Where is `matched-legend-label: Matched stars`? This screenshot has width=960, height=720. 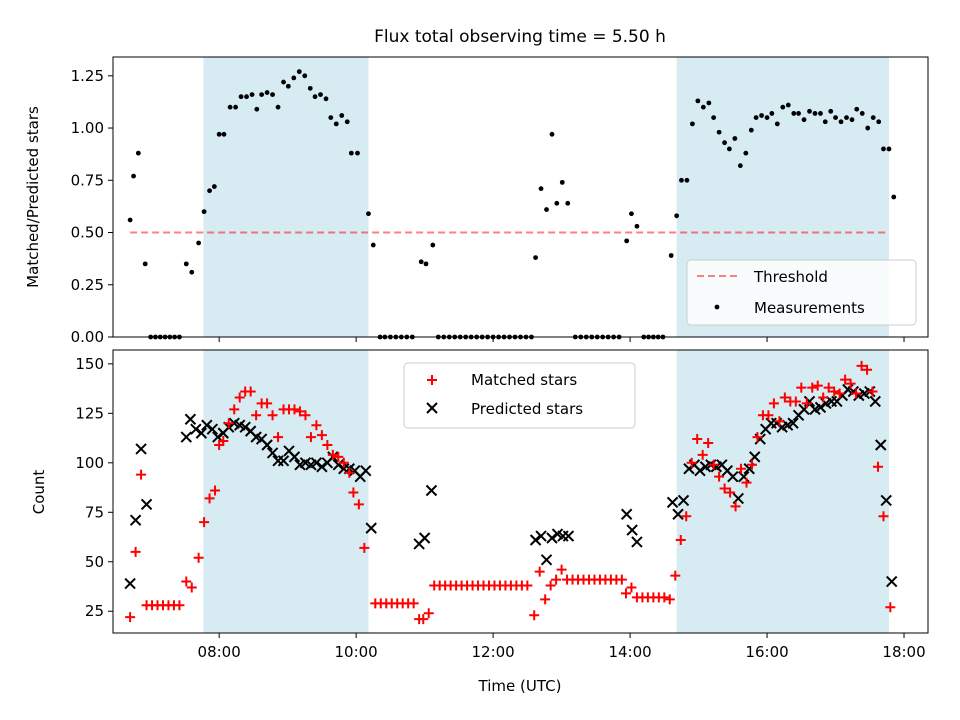
matched-legend-label: Matched stars is located at coordinates (524, 380).